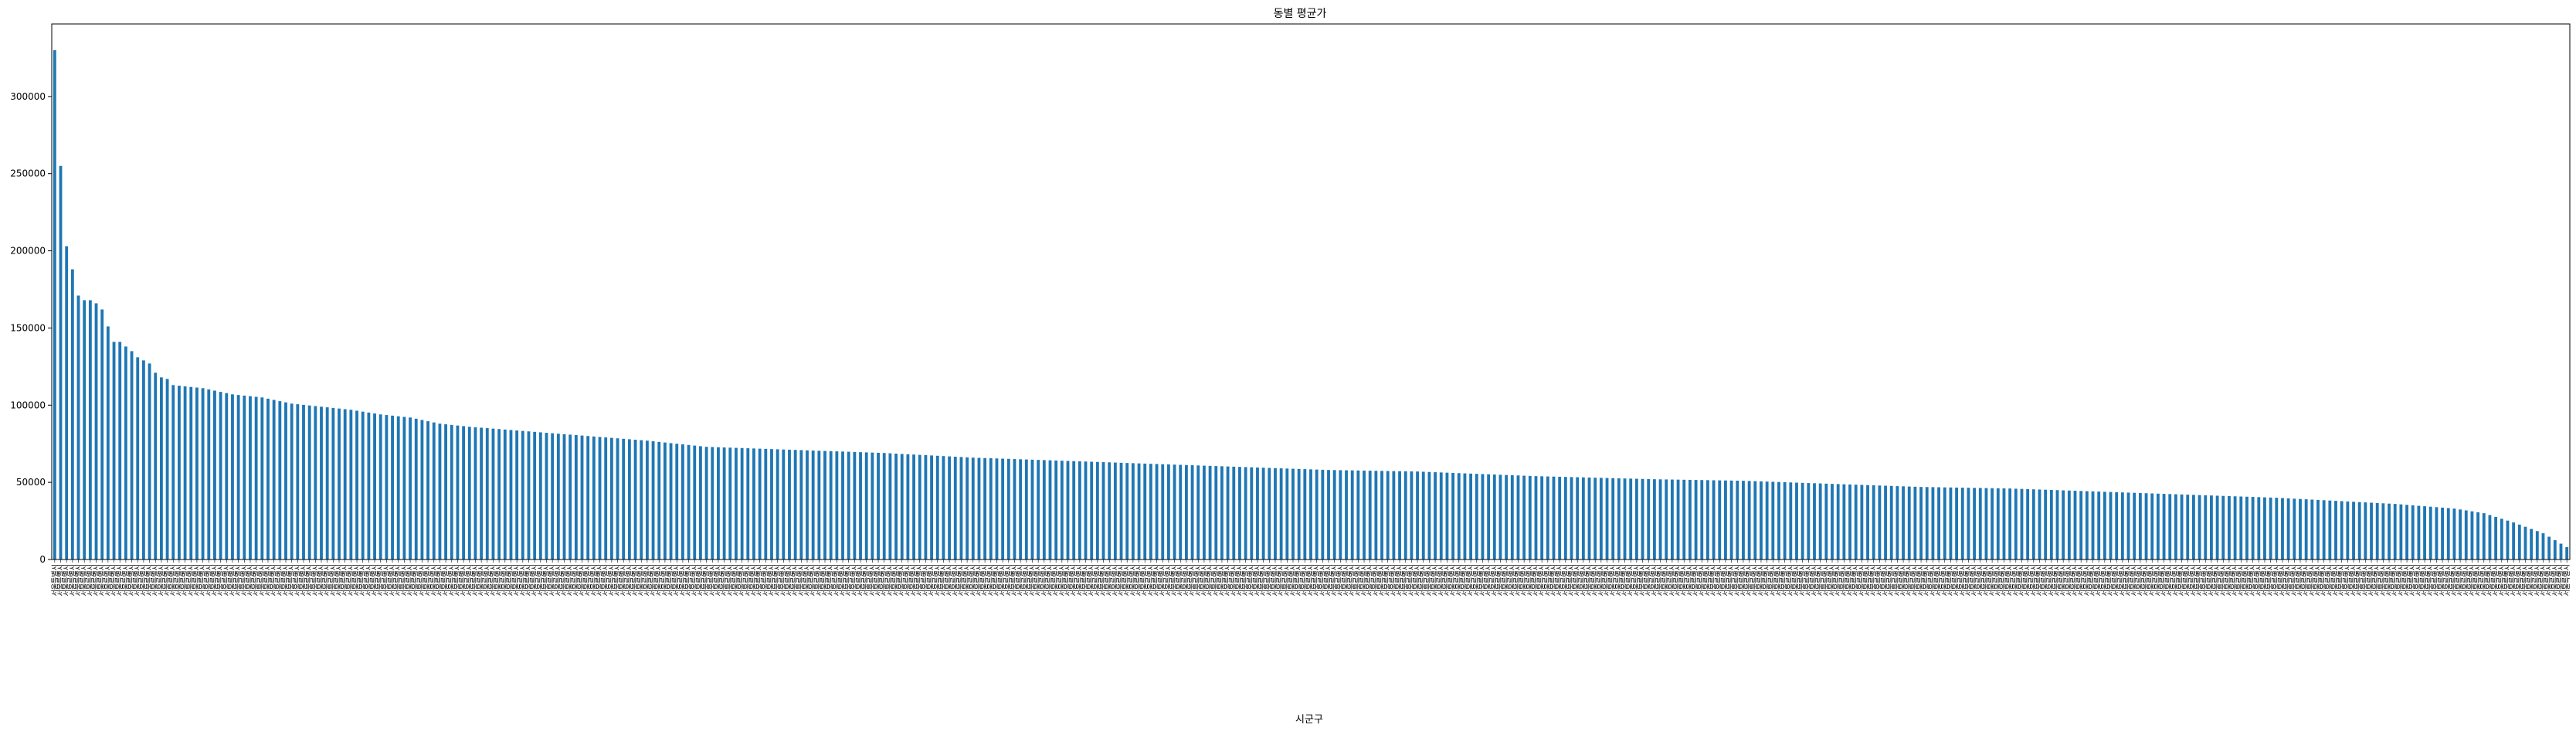 Image resolution: width=2576 pixels, height=738 pixels. Describe the element at coordinates (1309, 720) in the screenshot. I see `x-axis-label: 시군구` at that location.